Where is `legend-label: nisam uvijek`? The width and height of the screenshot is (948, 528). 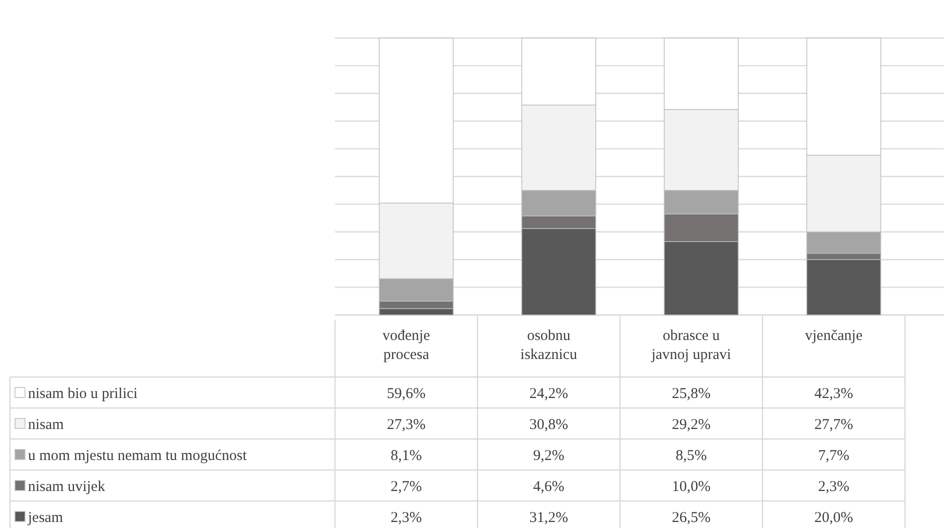 legend-label: nisam uvijek is located at coordinates (67, 486).